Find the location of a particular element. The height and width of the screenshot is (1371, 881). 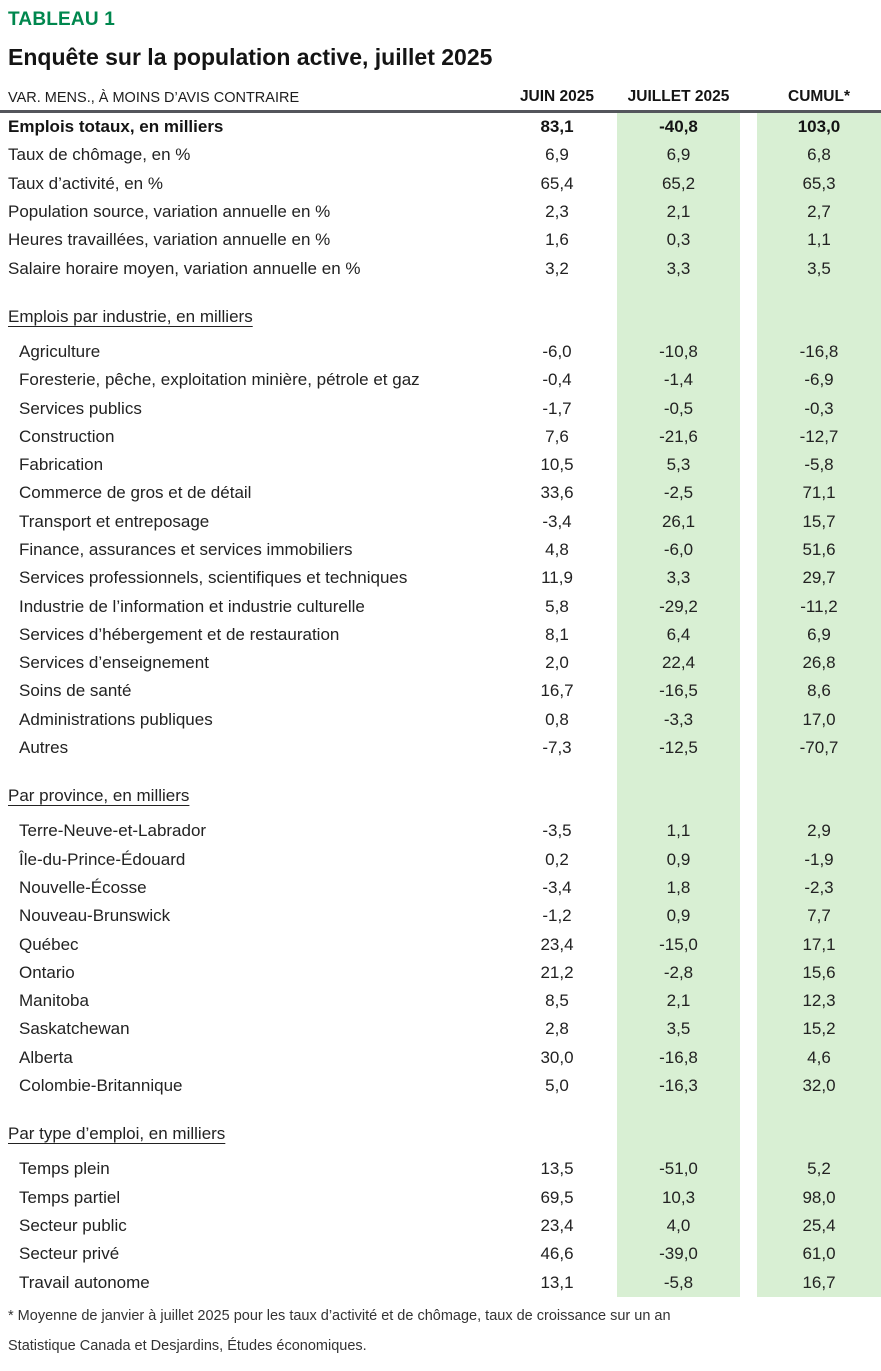

value-juin-2025: -3,5 is located at coordinates (557, 831).